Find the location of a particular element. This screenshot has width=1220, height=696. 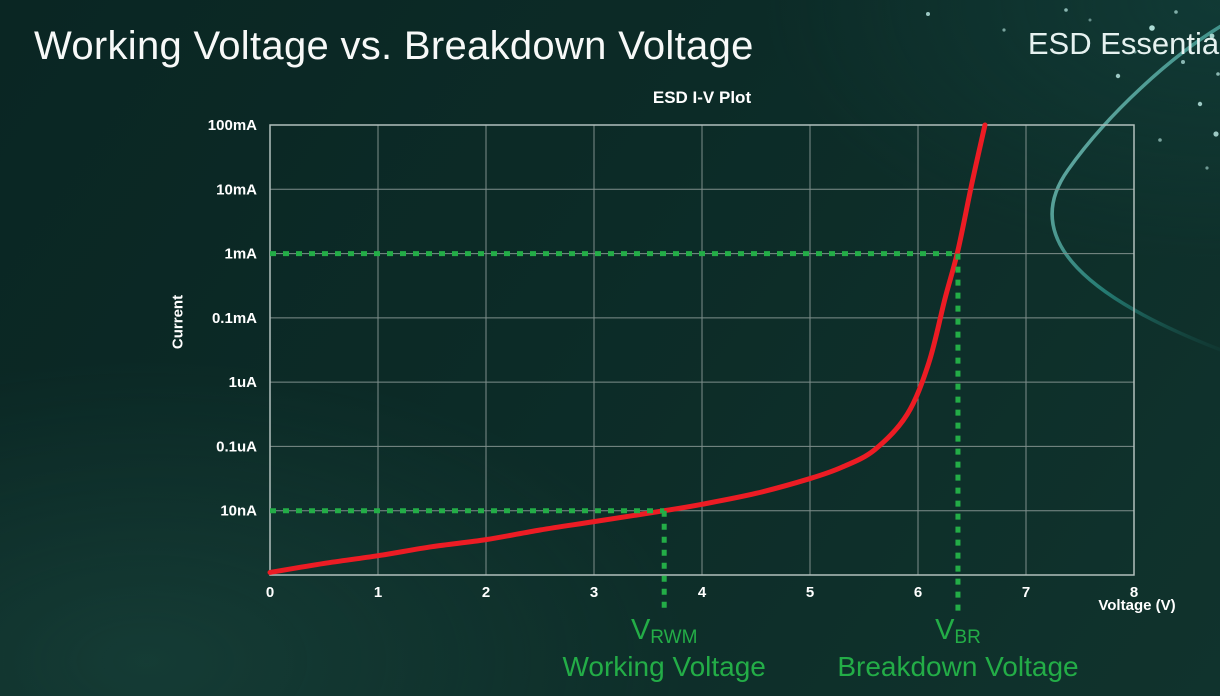

y-tick-label: 10mA is located at coordinates (236, 189).